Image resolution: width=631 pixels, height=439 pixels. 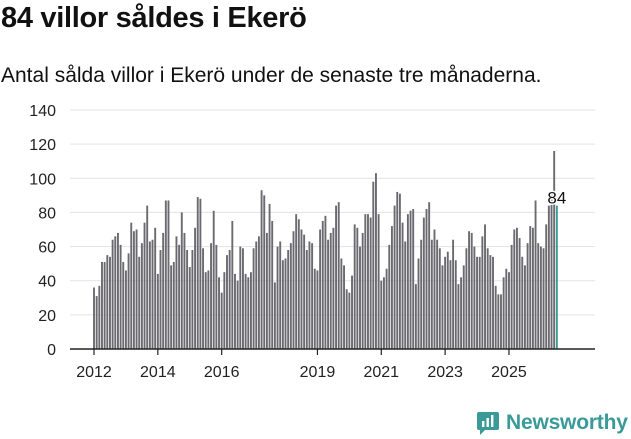 I want to click on x-tick-label: 2012, so click(x=94, y=372).